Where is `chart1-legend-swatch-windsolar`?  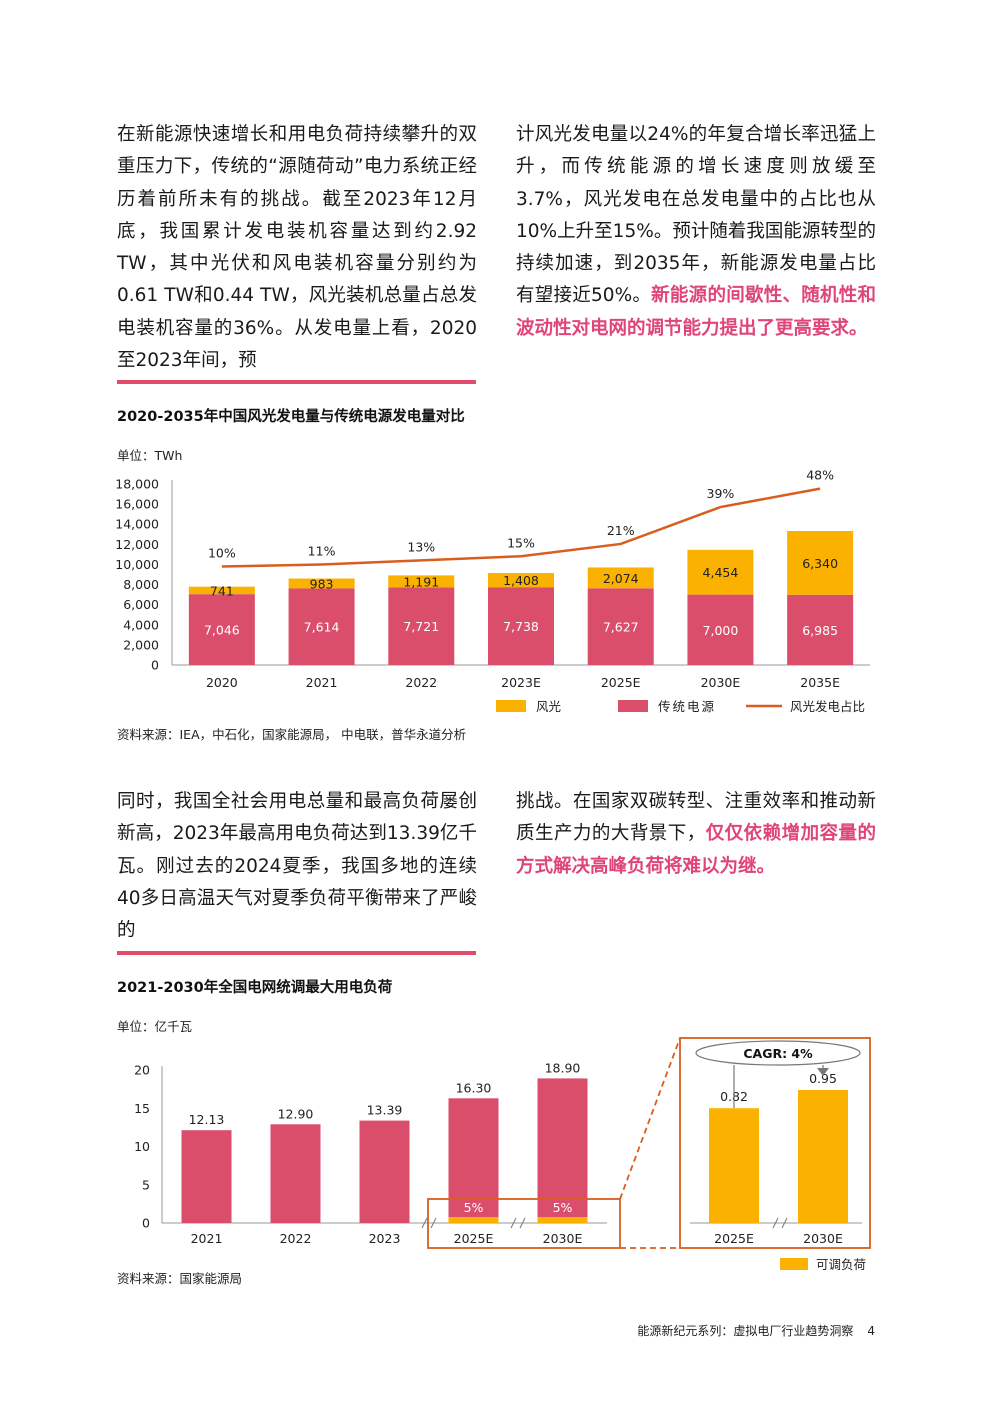
chart1-legend-swatch-windsolar is located at coordinates (511, 706).